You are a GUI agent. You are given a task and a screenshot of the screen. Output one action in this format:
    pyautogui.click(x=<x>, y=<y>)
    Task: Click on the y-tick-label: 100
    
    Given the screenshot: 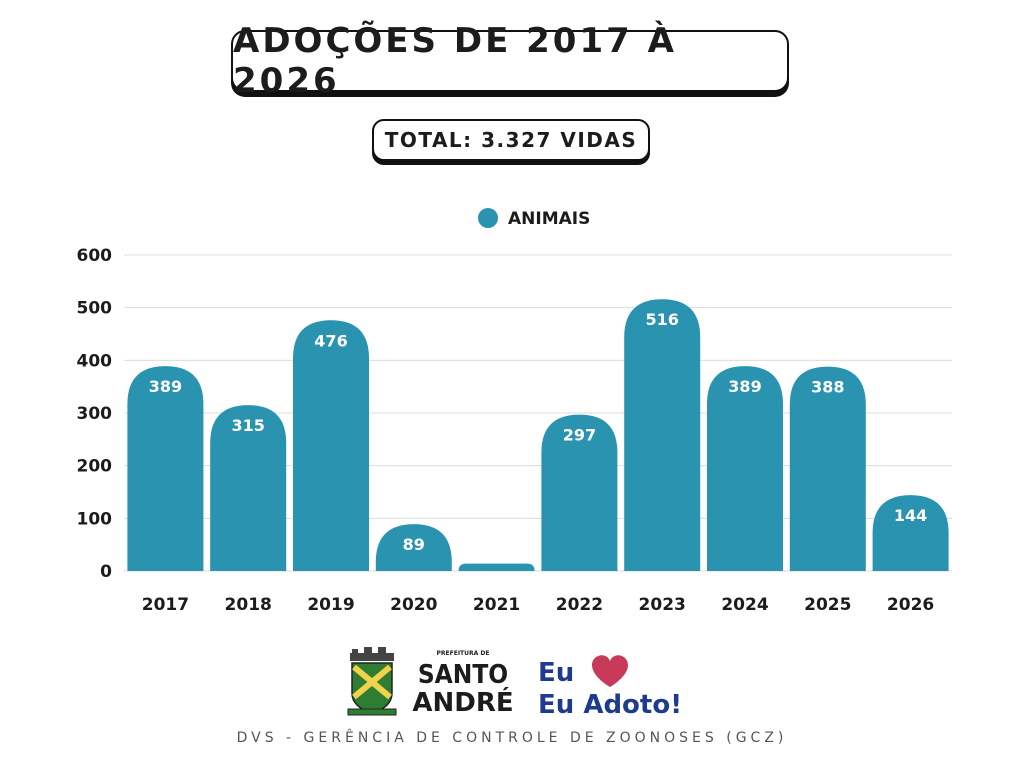 What is the action you would take?
    pyautogui.click(x=95, y=519)
    